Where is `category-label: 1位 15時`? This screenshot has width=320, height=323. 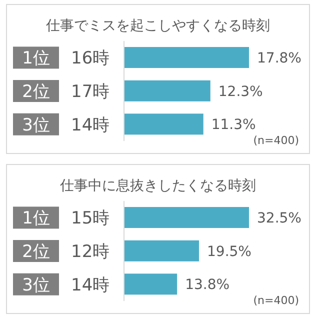
category-label: 1位 15時 is located at coordinates (66, 218).